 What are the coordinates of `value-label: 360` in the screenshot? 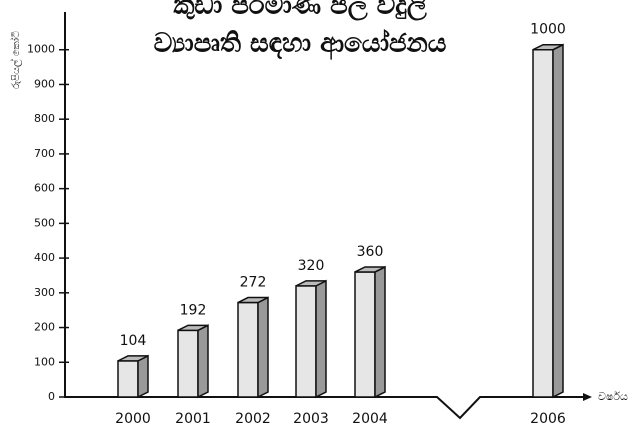 It's located at (370, 252).